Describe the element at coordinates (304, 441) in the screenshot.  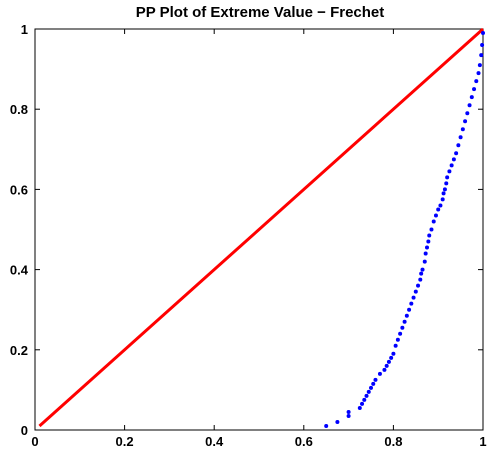
I see `x-tick-label: 0.6` at that location.